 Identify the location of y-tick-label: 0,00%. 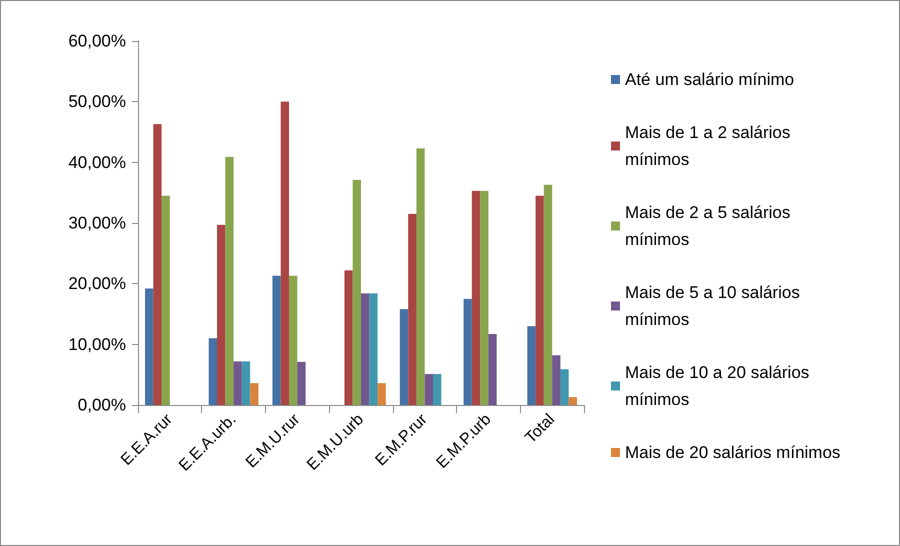
(102, 405).